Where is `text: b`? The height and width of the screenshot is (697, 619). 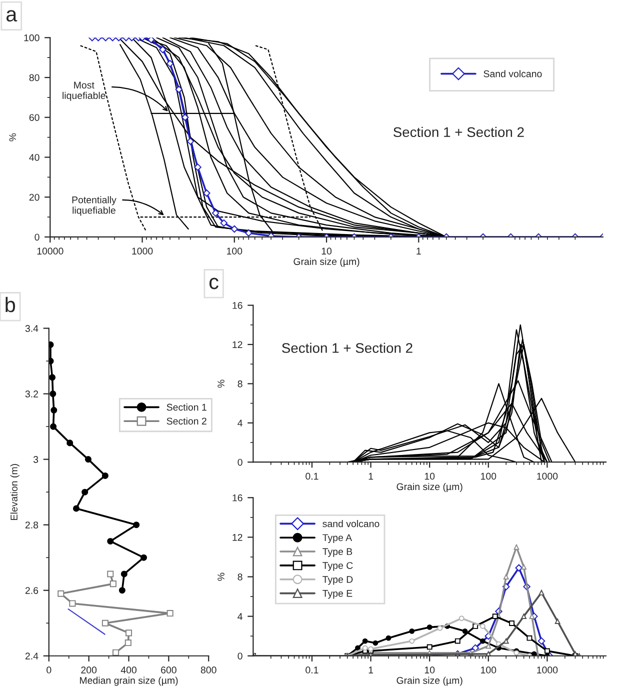
text: b is located at coordinates (11, 304).